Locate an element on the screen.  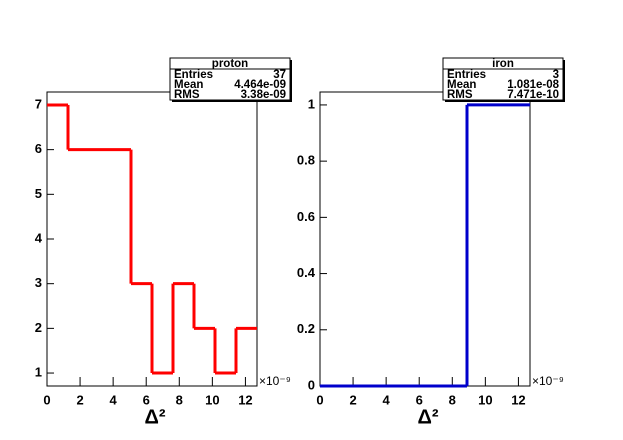
y-tick-label: 0.6 is located at coordinates (306, 216).